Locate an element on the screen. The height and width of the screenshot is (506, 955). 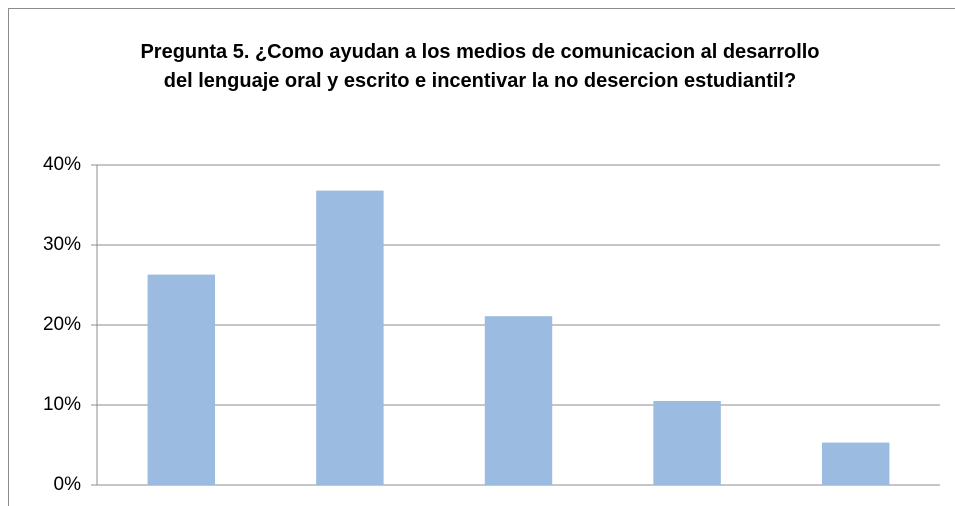
y-tick-label: 0% is located at coordinates (68, 484).